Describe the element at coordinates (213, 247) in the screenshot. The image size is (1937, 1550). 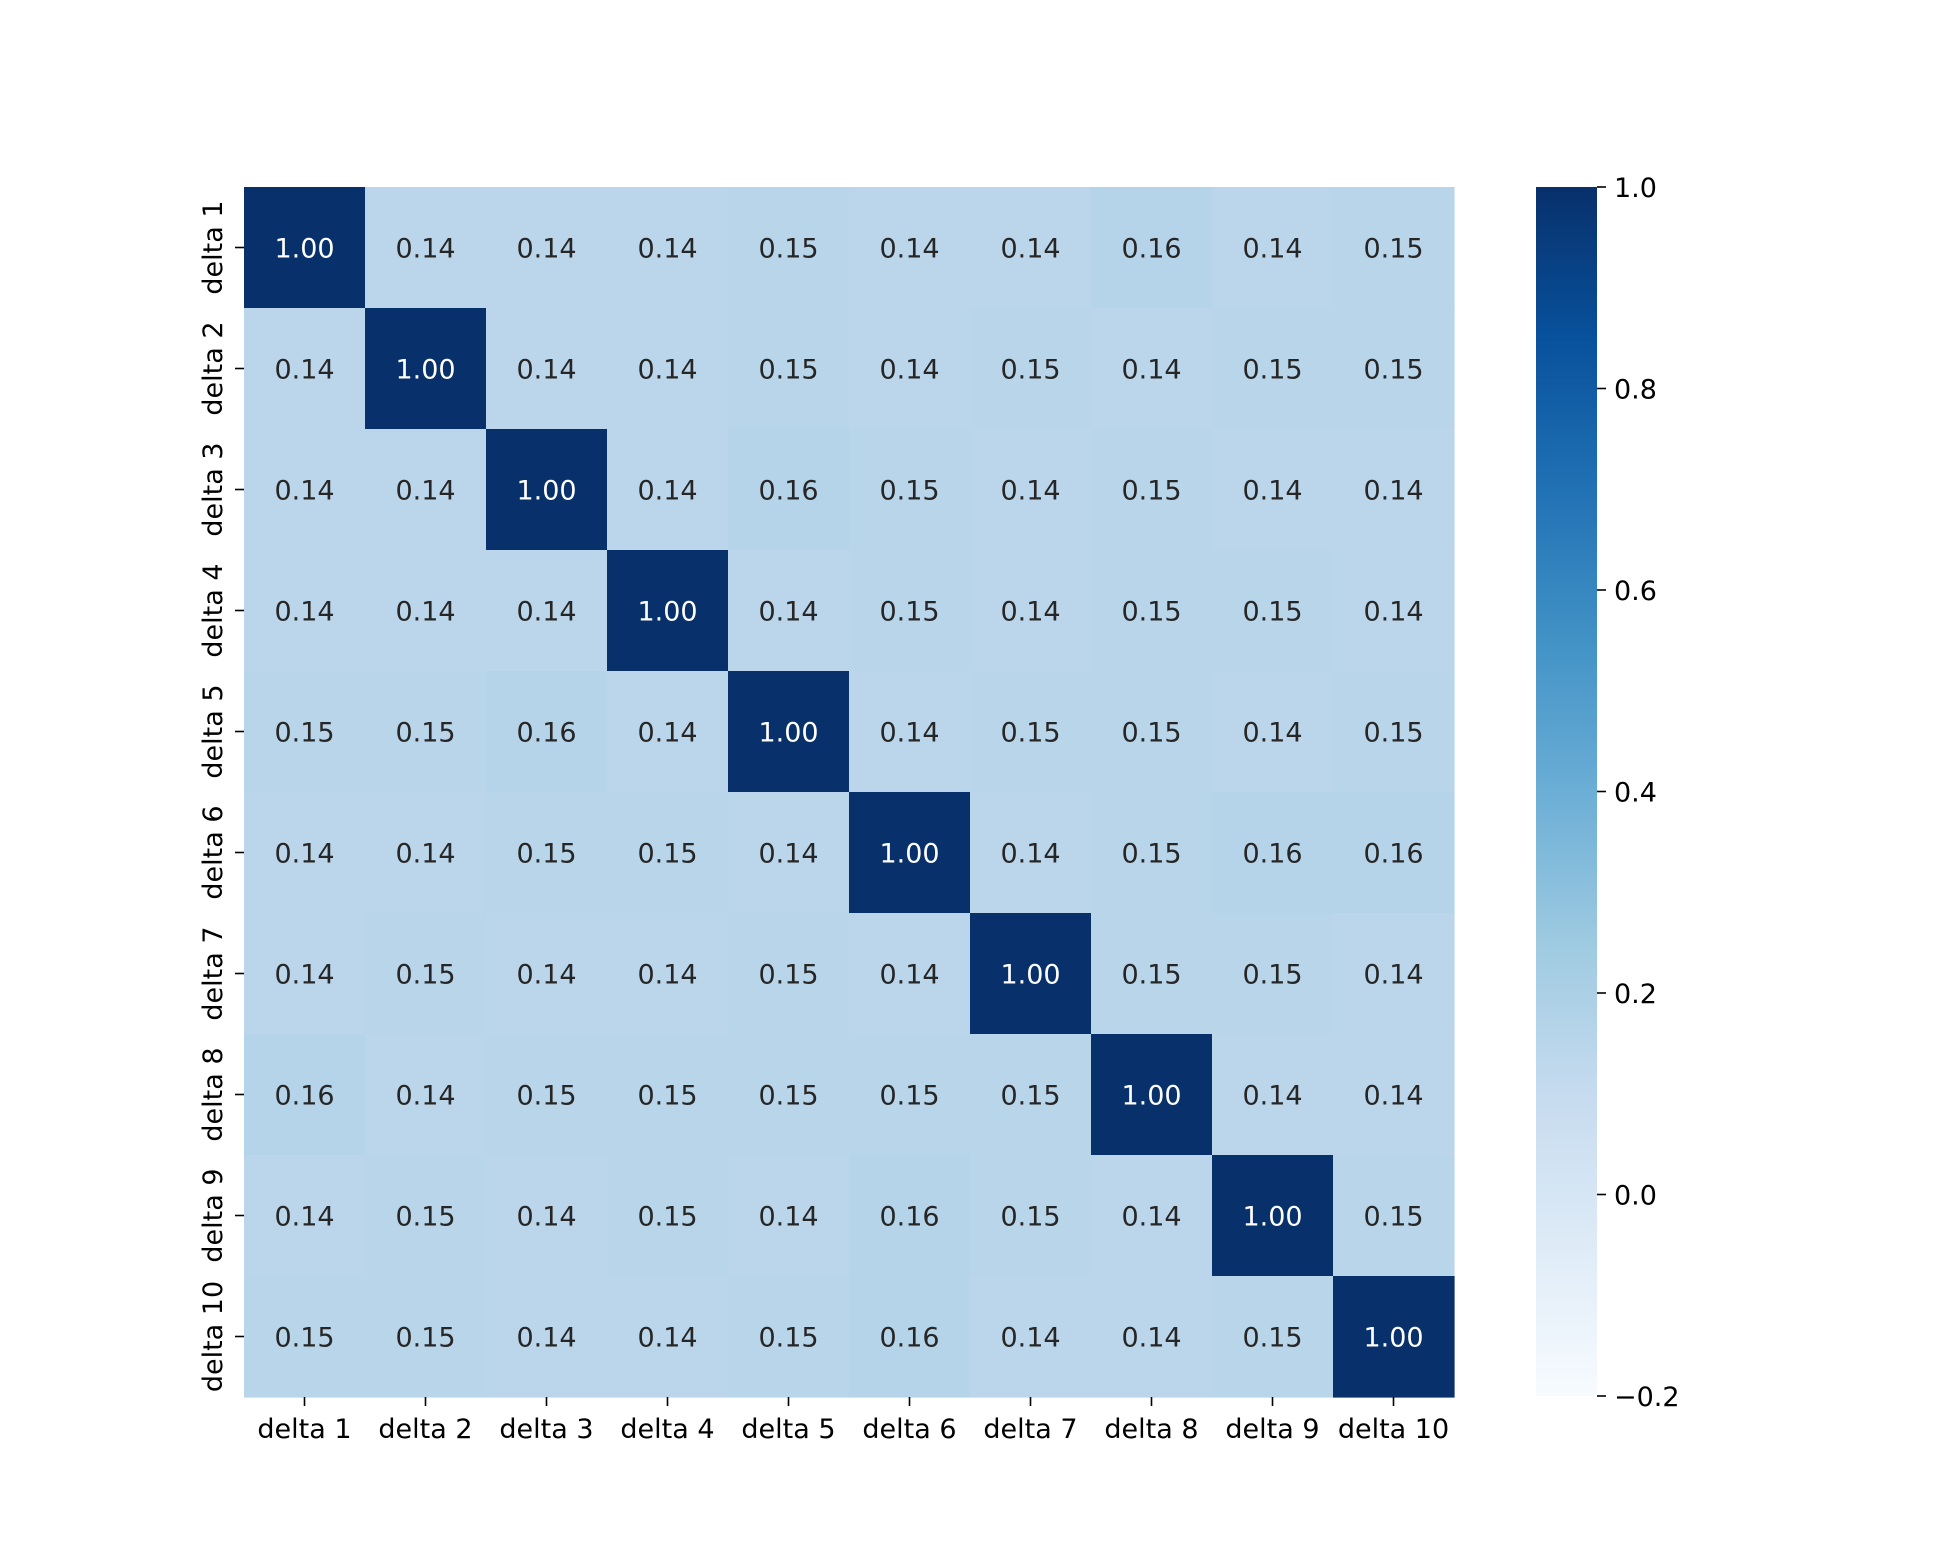
I see `y-tick-label: delta 1` at that location.